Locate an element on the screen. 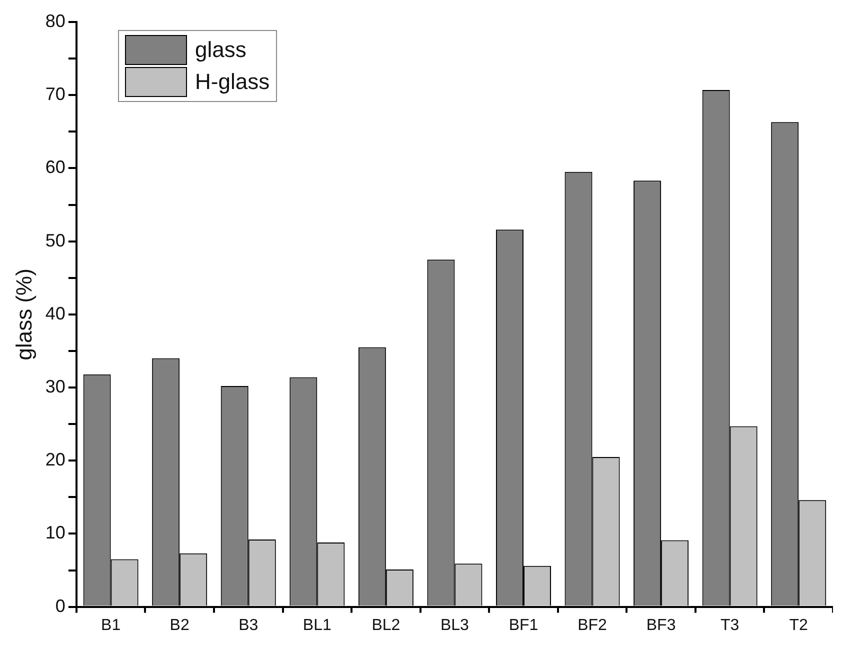 The height and width of the screenshot is (649, 841). y-tick-label: 40 is located at coordinates (55, 313).